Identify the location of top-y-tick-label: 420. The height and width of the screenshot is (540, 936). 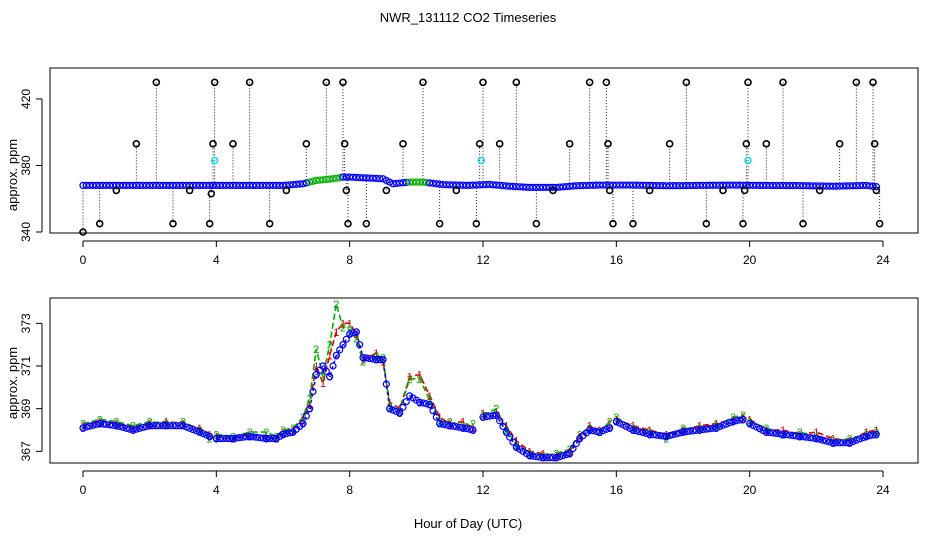
(26, 99).